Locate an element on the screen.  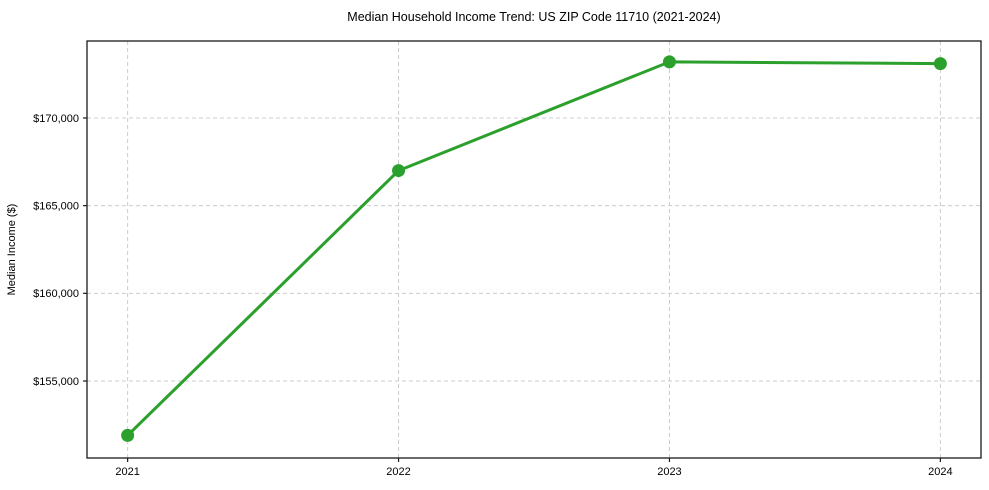
x-tick-label: 2022 is located at coordinates (398, 472).